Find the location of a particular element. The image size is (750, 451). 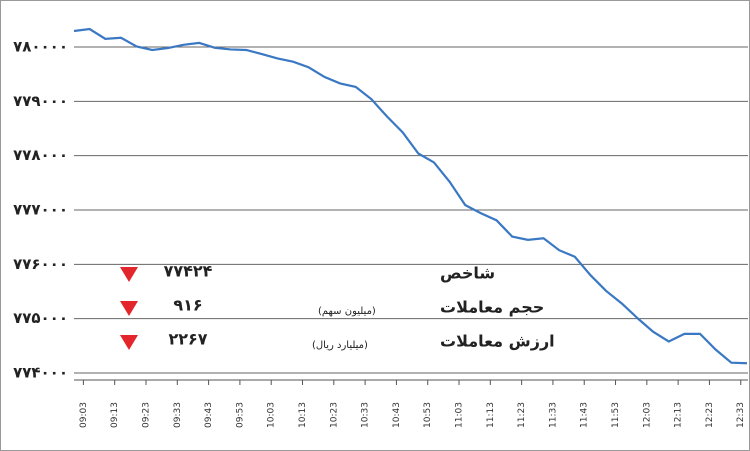

x-tick-label: 09:13 is located at coordinates (115, 415).